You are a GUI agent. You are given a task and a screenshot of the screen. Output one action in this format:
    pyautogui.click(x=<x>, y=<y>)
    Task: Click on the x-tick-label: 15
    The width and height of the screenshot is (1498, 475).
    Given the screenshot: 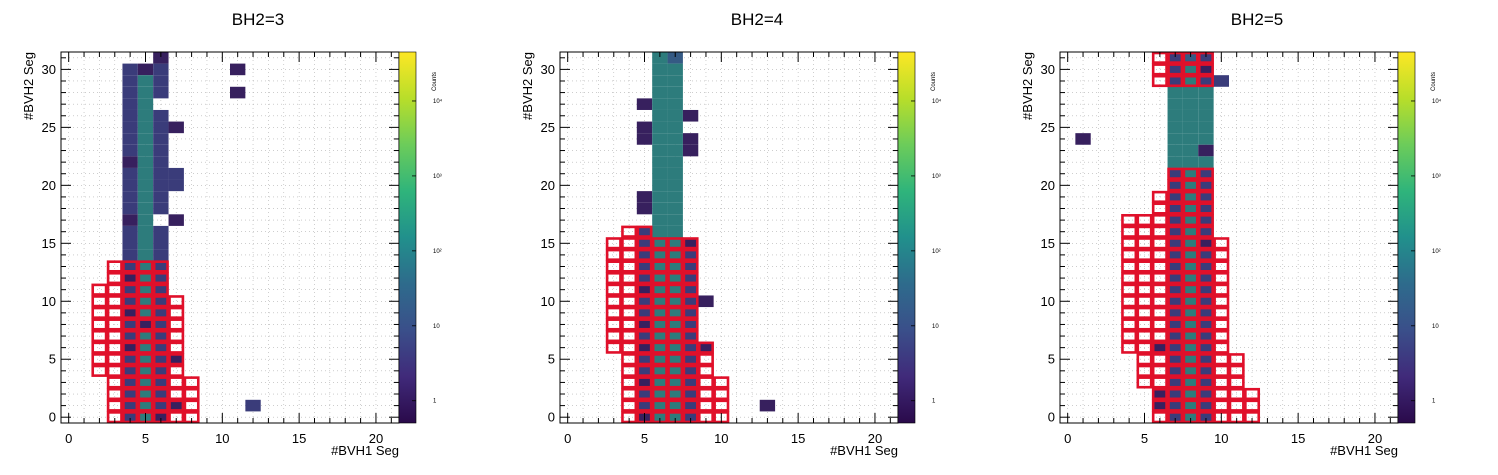 What is the action you would take?
    pyautogui.click(x=798, y=438)
    